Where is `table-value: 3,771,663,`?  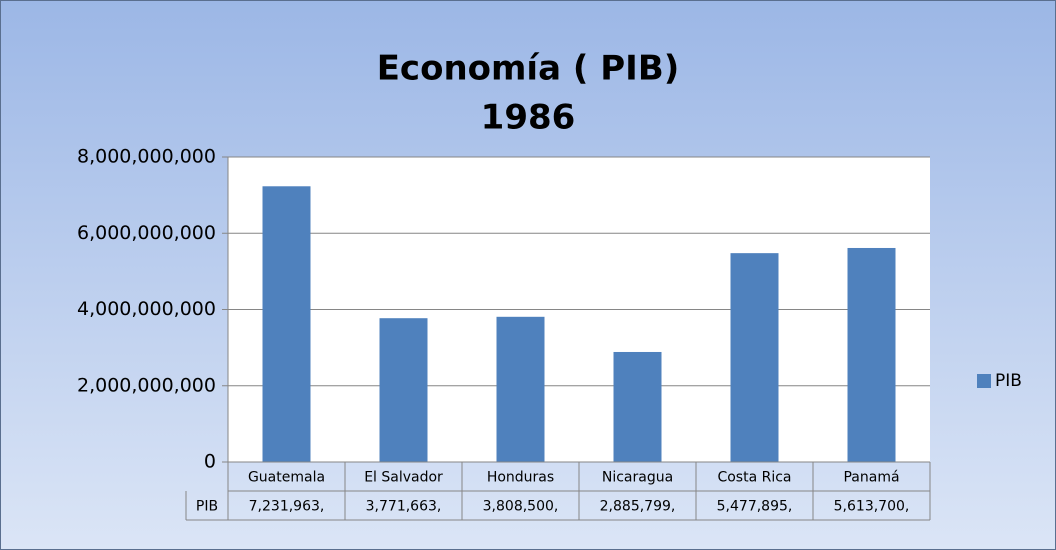
table-value: 3,771,663, is located at coordinates (404, 507).